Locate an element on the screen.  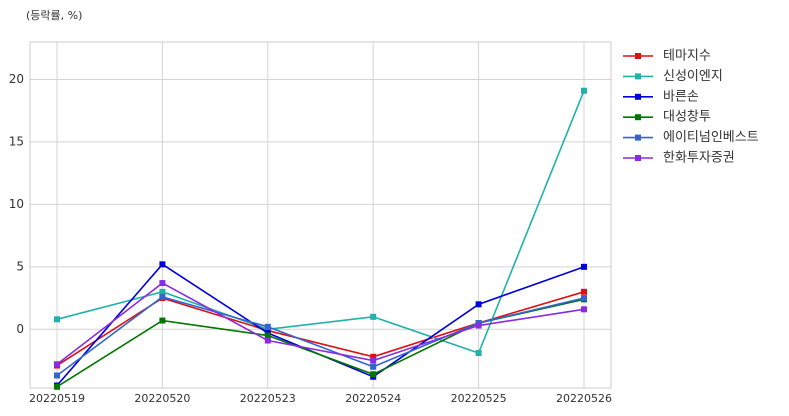
x-tick-label: 20220525 is located at coordinates (479, 398).